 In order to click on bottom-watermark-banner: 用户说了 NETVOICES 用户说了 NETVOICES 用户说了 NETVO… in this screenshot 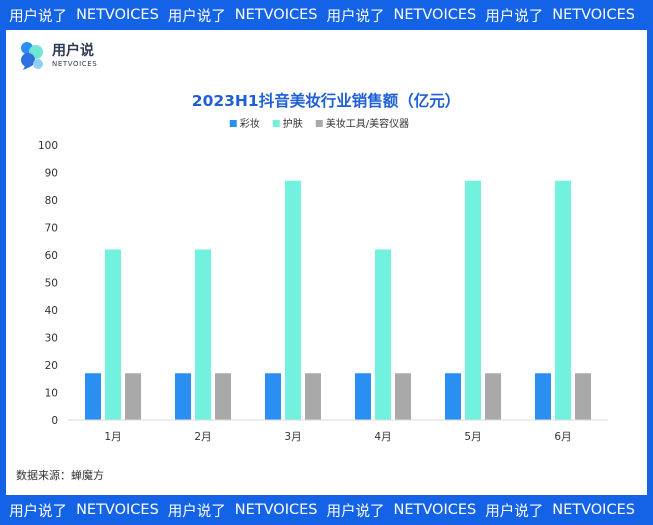, I will do `click(326, 510)`.